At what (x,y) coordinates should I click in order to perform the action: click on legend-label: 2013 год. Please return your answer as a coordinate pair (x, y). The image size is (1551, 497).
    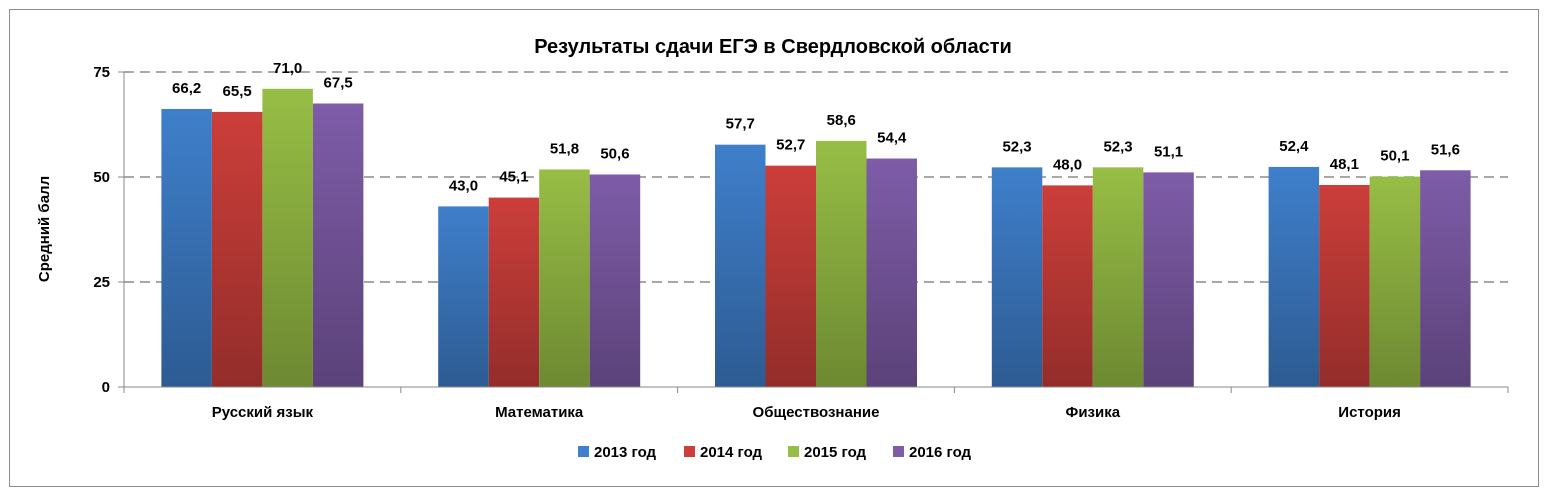
    Looking at the image, I should click on (625, 452).